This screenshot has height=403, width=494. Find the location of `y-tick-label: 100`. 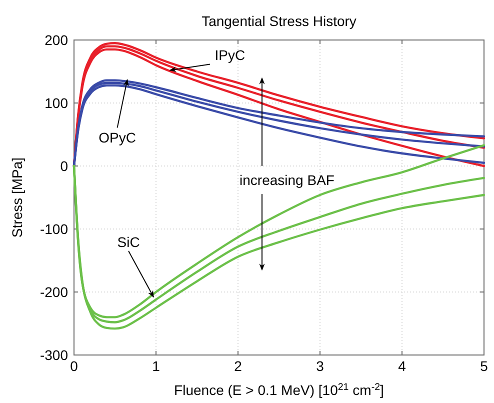

y-tick-label: 100 is located at coordinates (56, 103).